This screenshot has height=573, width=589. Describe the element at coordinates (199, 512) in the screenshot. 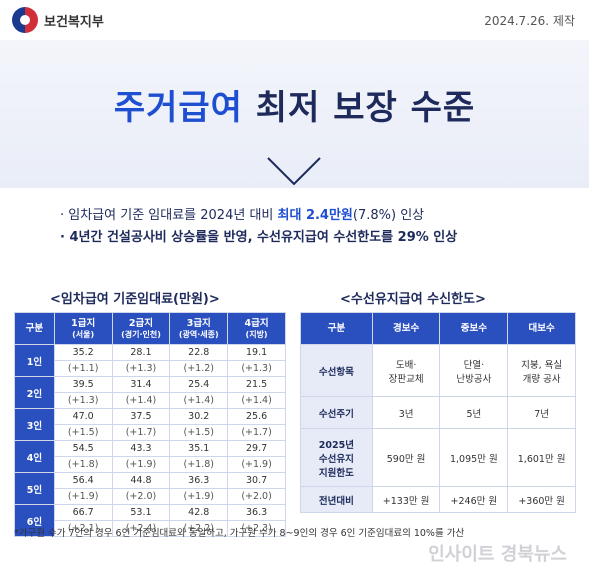

I see `rent-value-cell: 42.8` at that location.